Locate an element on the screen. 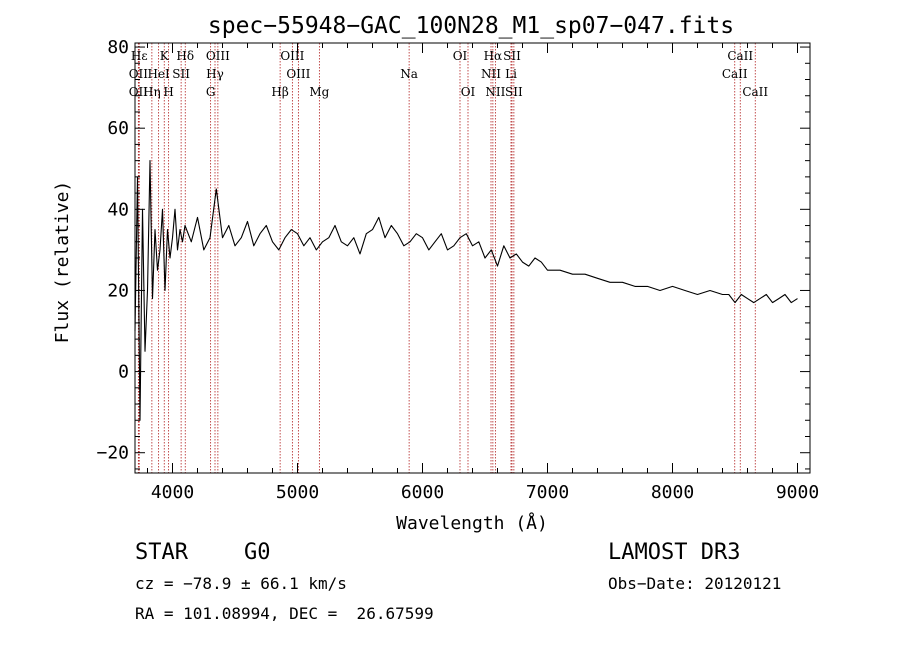 The height and width of the screenshot is (649, 900). y-axis-label: Flux (relative) is located at coordinates (62, 262).